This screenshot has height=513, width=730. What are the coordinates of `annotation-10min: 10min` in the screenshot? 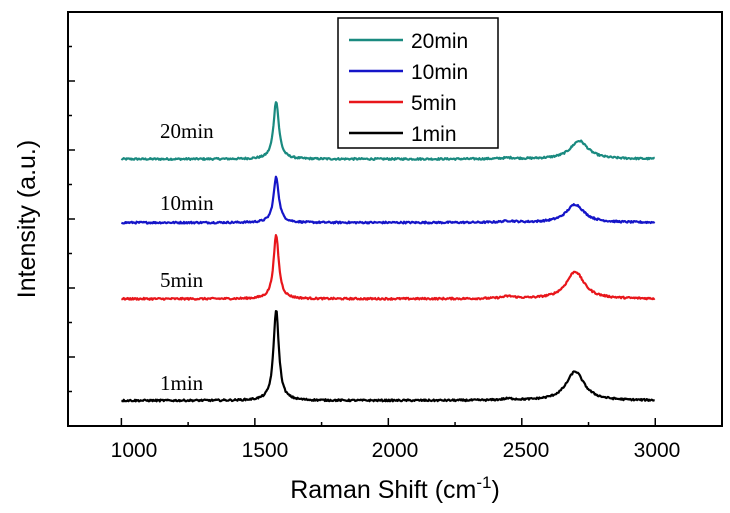 It's located at (187, 203).